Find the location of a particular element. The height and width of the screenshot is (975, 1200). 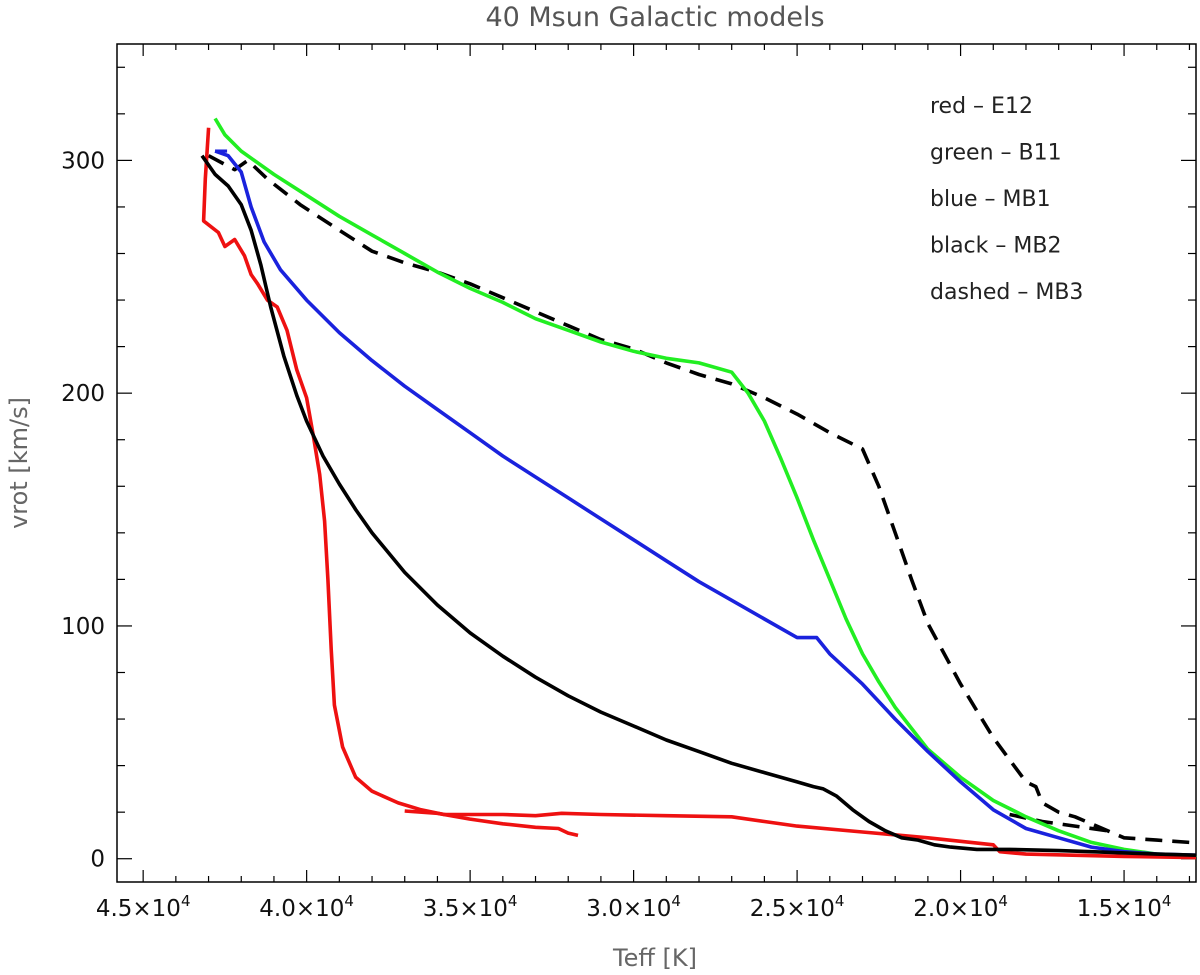

x-tick-label: 2.0×10⁴ is located at coordinates (960, 907).